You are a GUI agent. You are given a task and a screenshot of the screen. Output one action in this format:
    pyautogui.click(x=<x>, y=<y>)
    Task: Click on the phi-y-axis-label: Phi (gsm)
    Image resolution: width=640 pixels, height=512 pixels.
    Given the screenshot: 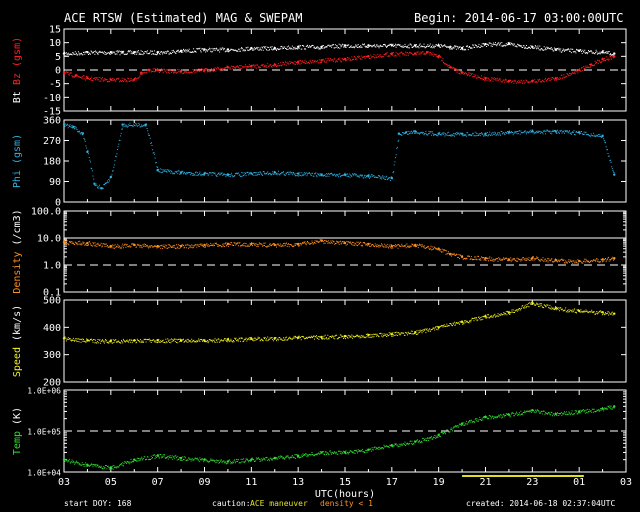 What is the action you would take?
    pyautogui.click(x=17, y=161)
    